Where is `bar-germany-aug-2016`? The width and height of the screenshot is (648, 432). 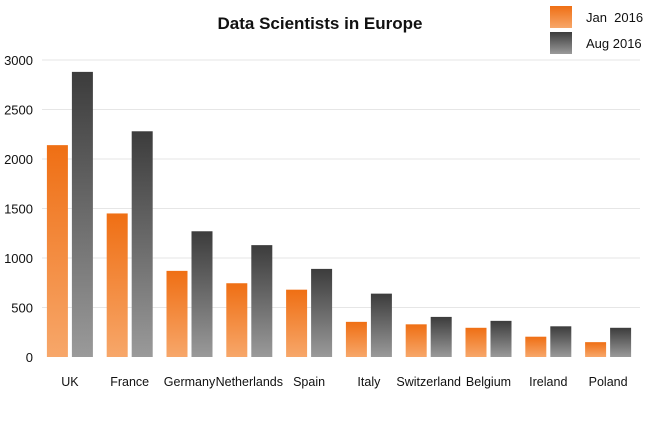
bar-germany-aug-2016 is located at coordinates (202, 294).